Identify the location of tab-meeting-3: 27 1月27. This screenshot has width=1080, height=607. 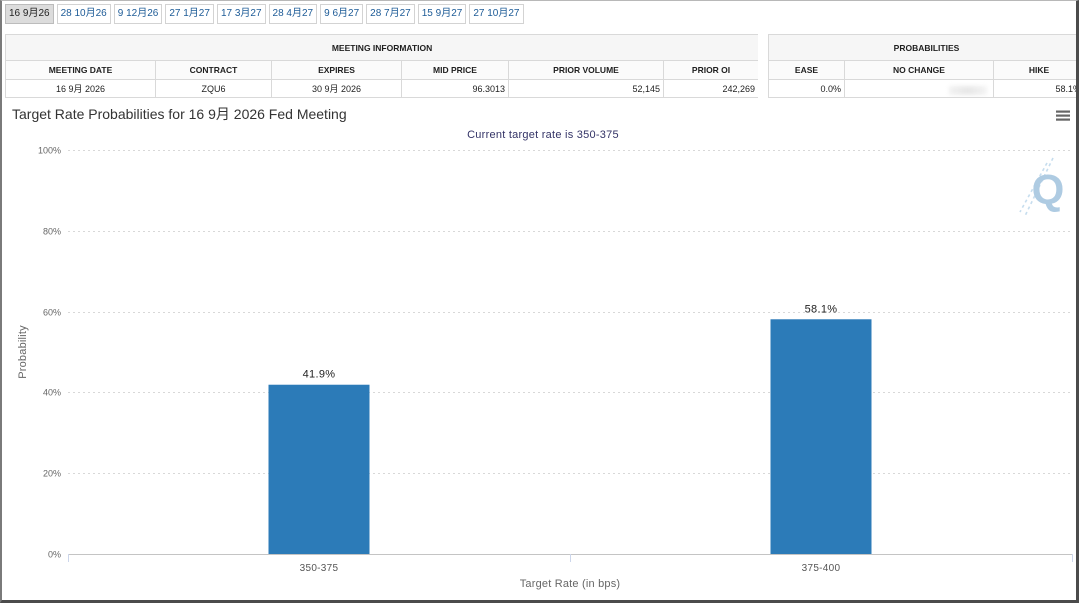
(189, 14).